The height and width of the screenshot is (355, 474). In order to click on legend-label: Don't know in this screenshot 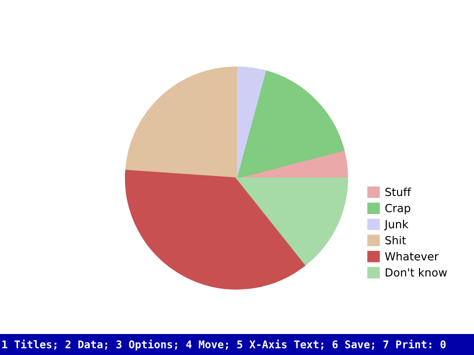, I will do `click(416, 272)`.